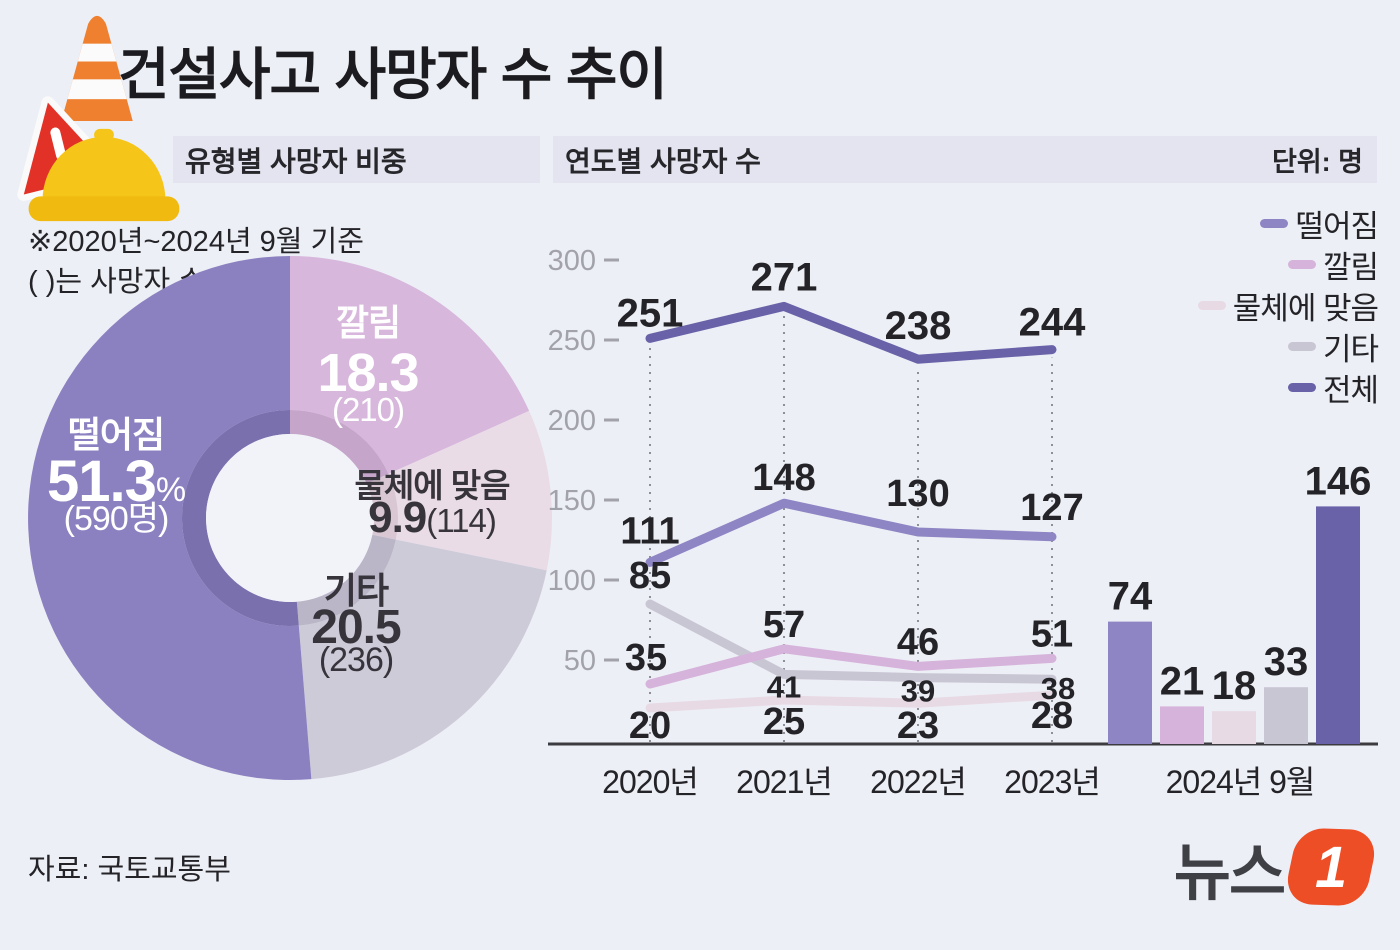  I want to click on point-label: 46, so click(918, 642).